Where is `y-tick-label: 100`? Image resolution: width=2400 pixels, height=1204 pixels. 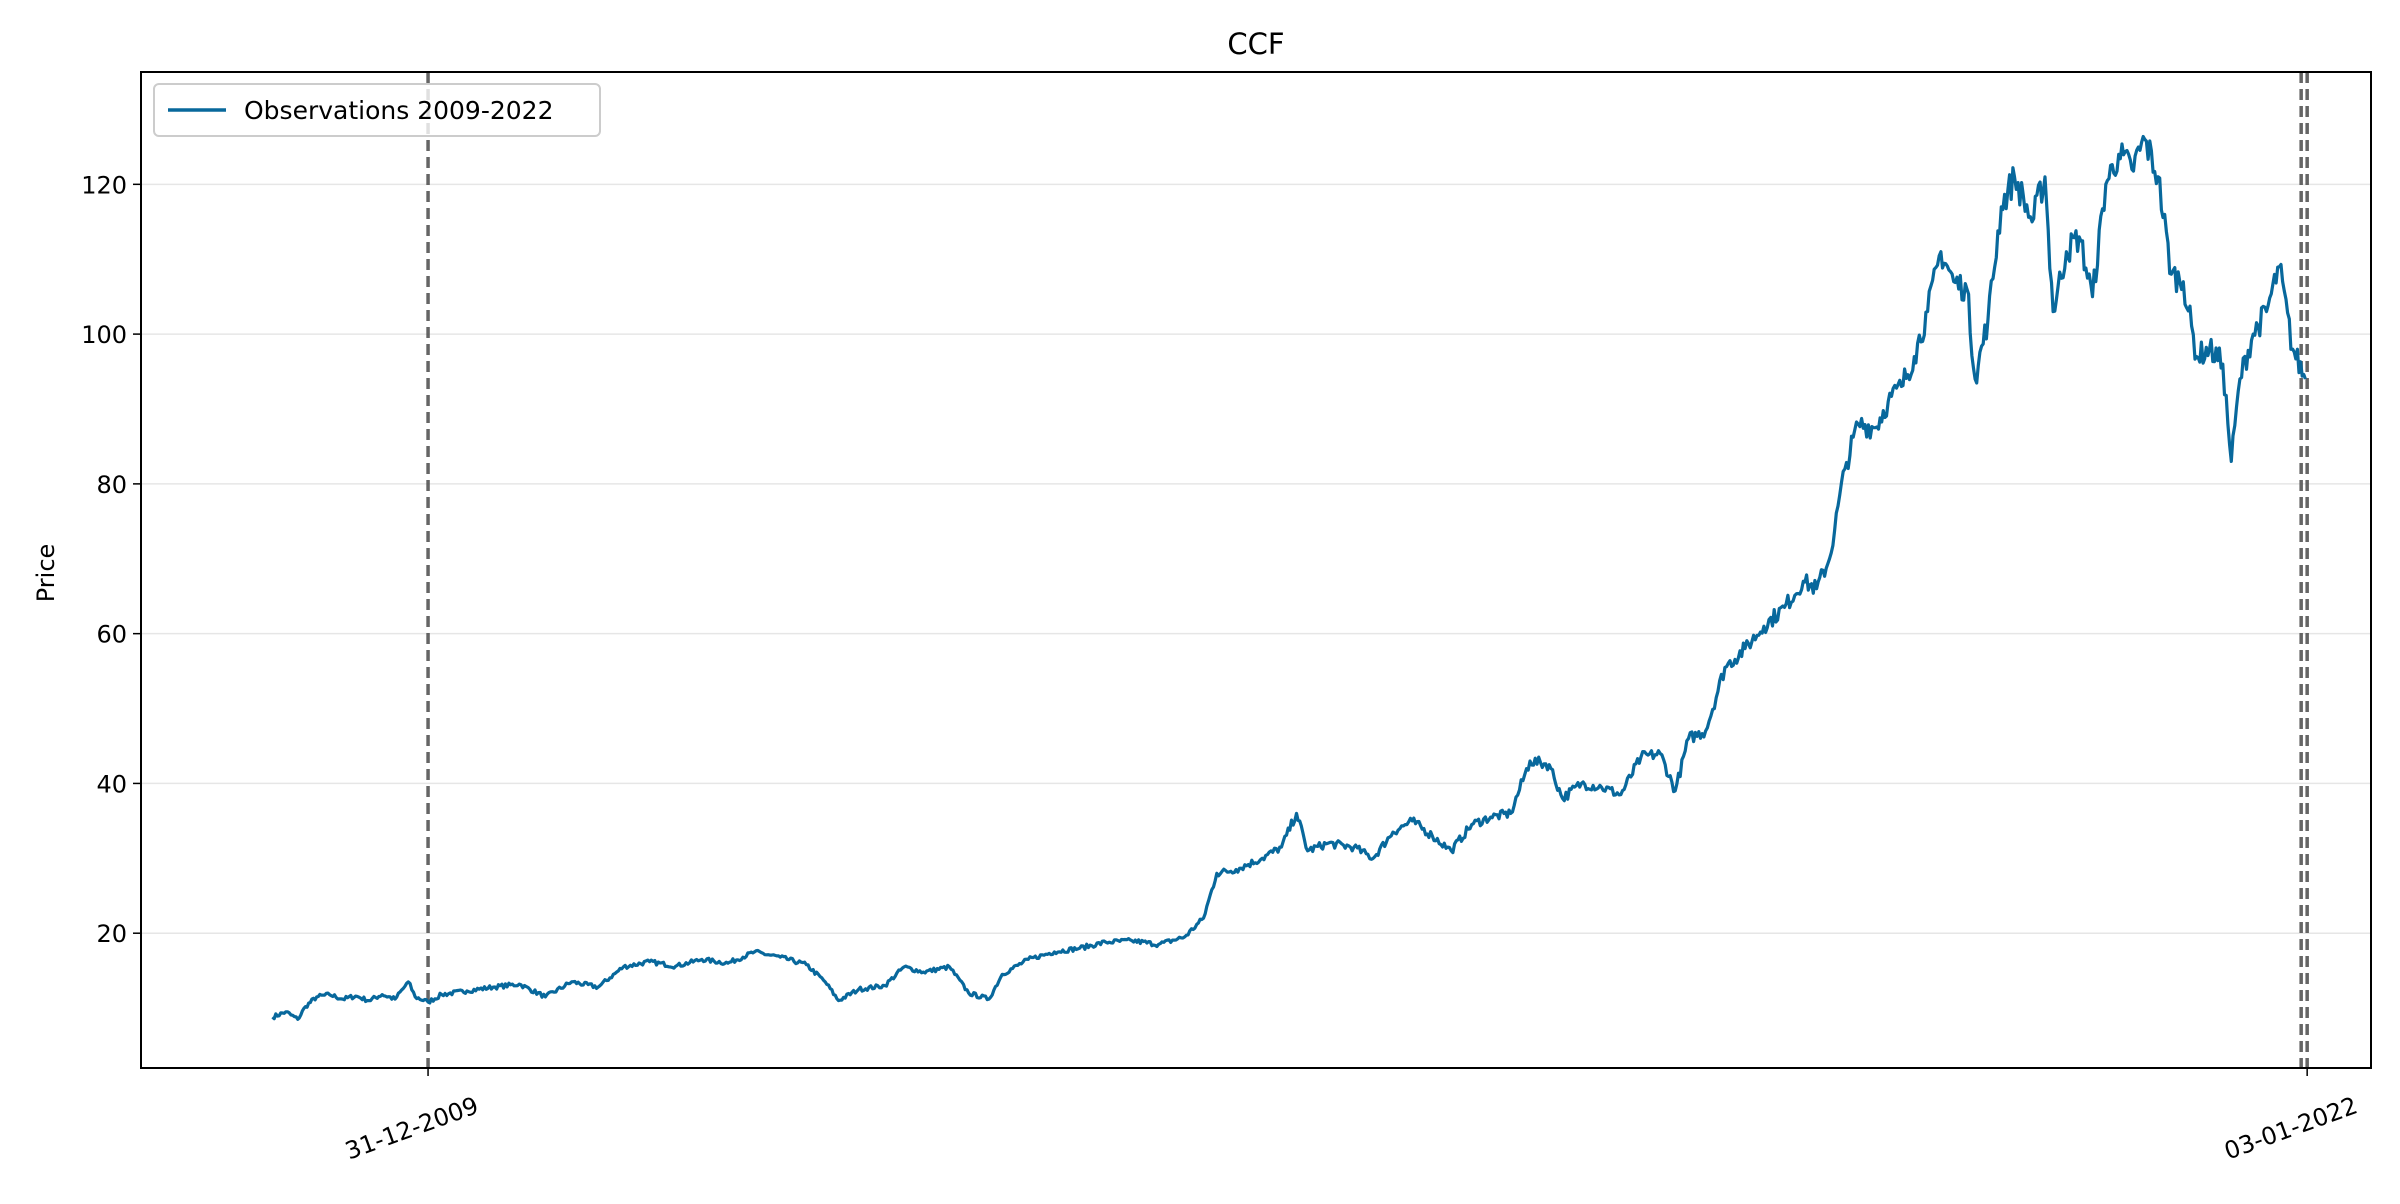
y-tick-label: 100 is located at coordinates (104, 335).